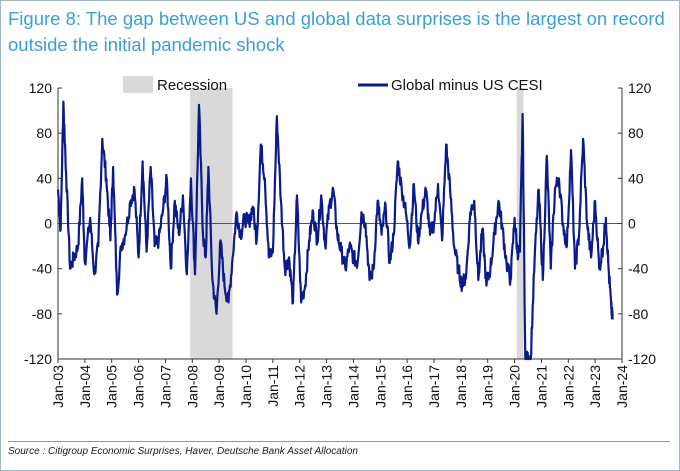 This screenshot has width=680, height=471. Describe the element at coordinates (637, 223) in the screenshot. I see `right-y-tick-labels: 120 80 40 0 -40 -80 -120` at that location.